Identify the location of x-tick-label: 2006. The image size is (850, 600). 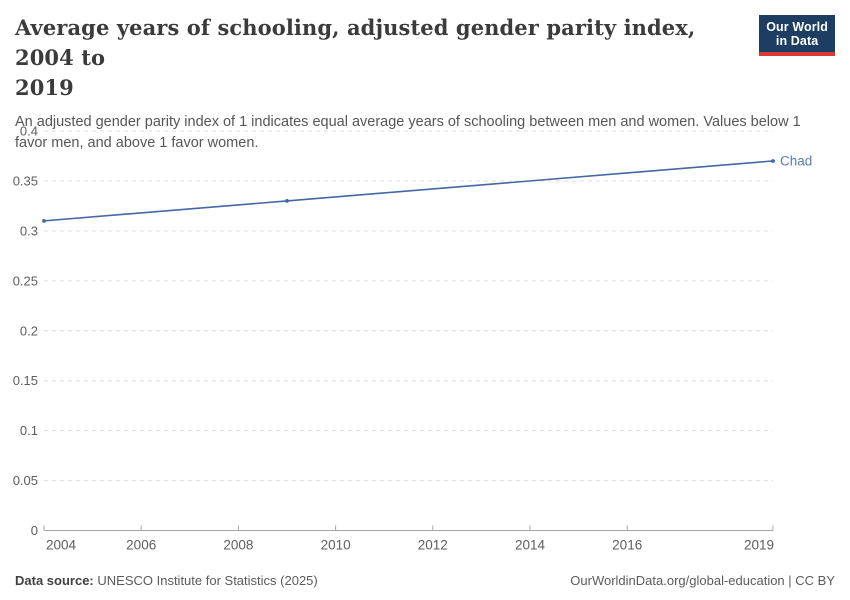
(141, 545).